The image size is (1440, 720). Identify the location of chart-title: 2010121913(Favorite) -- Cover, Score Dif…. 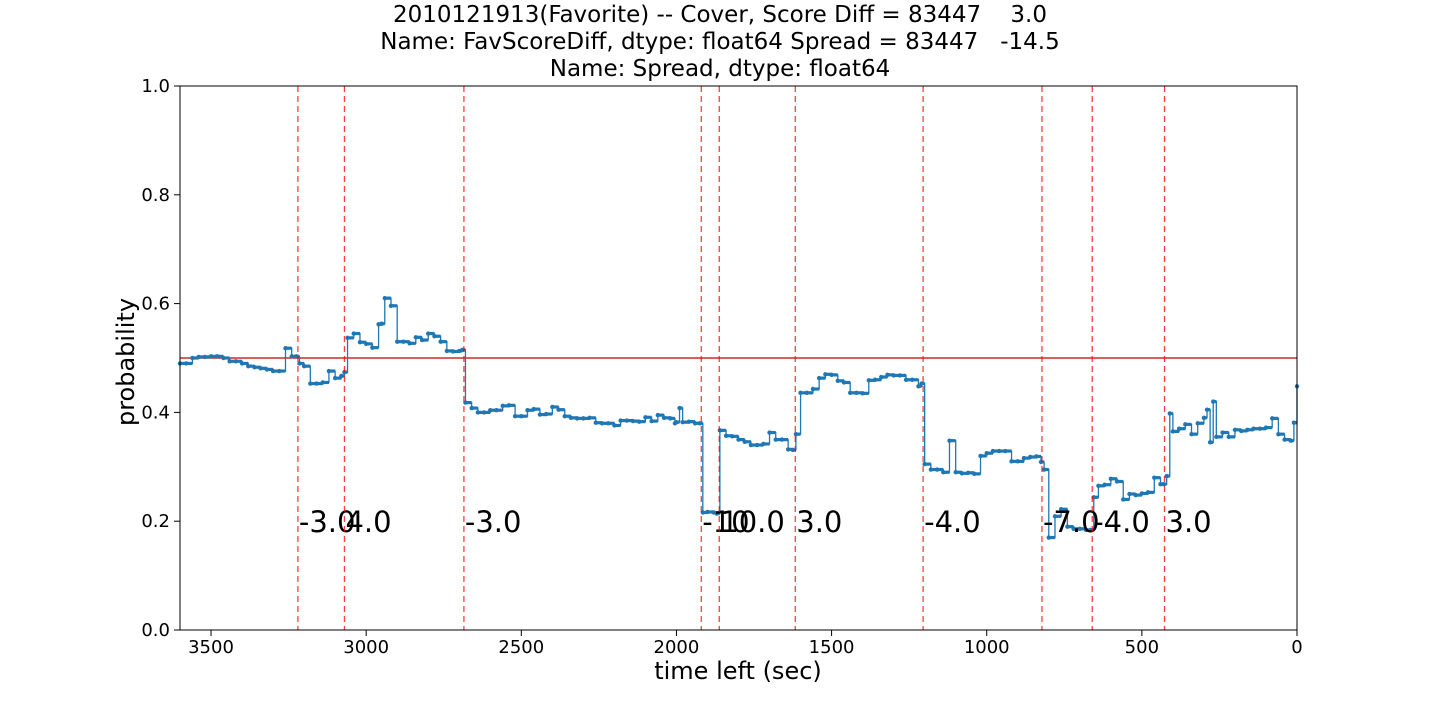
(720, 42).